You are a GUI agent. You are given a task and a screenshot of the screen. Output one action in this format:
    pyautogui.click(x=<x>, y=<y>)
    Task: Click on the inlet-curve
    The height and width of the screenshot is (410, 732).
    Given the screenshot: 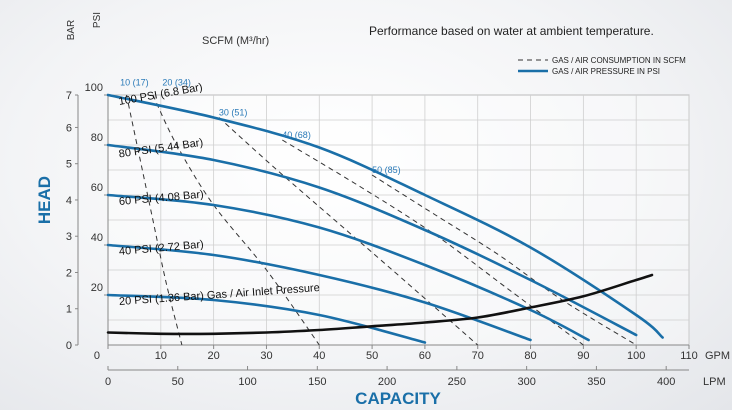 What is the action you would take?
    pyautogui.click(x=380, y=304)
    